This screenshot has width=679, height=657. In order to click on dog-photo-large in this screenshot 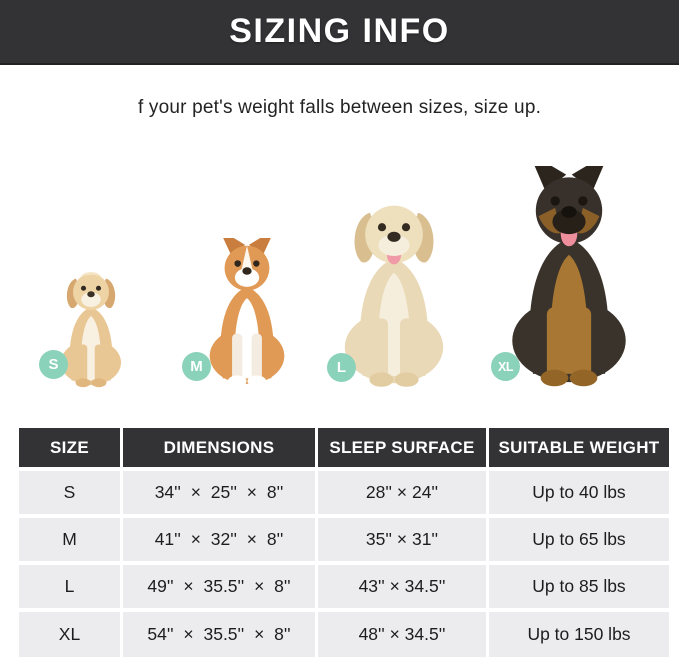, I will do `click(394, 292)`.